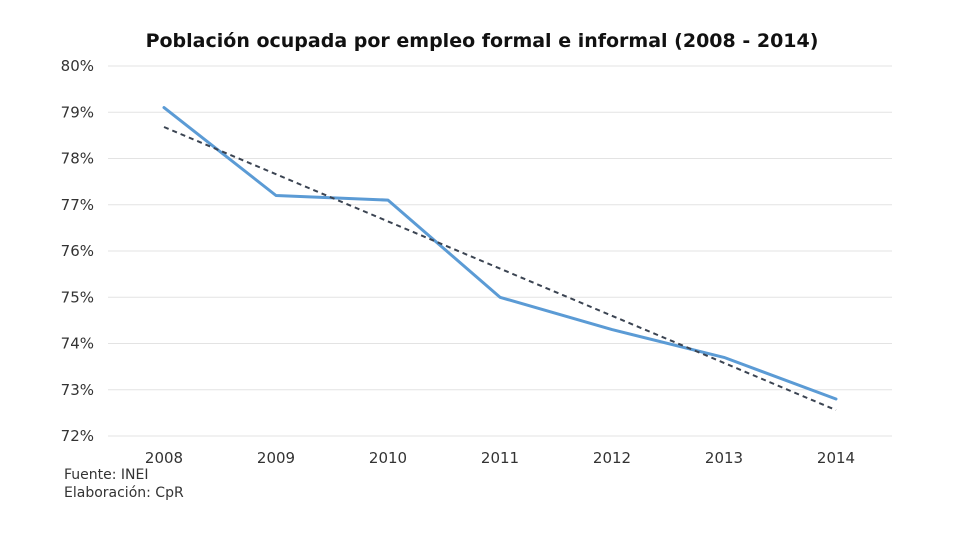  Describe the element at coordinates (77, 205) in the screenshot. I see `y-tick-label: 77%` at that location.